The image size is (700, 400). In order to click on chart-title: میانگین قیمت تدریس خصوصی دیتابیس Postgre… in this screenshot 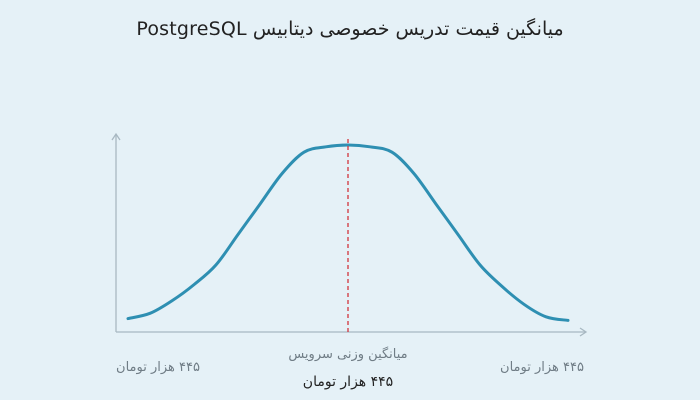, I will do `click(350, 29)`.